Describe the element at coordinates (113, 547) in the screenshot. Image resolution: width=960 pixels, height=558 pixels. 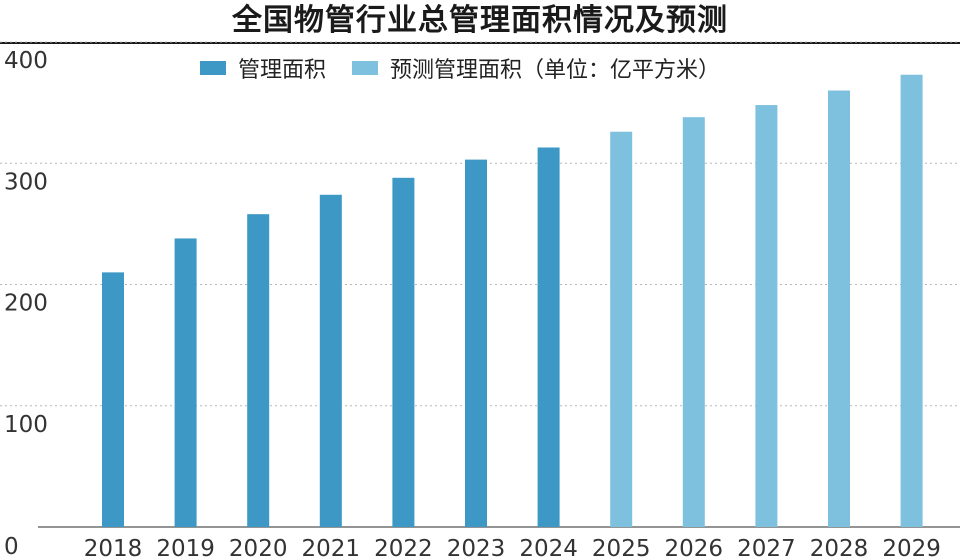
I see `x-tick-label: 2018` at that location.